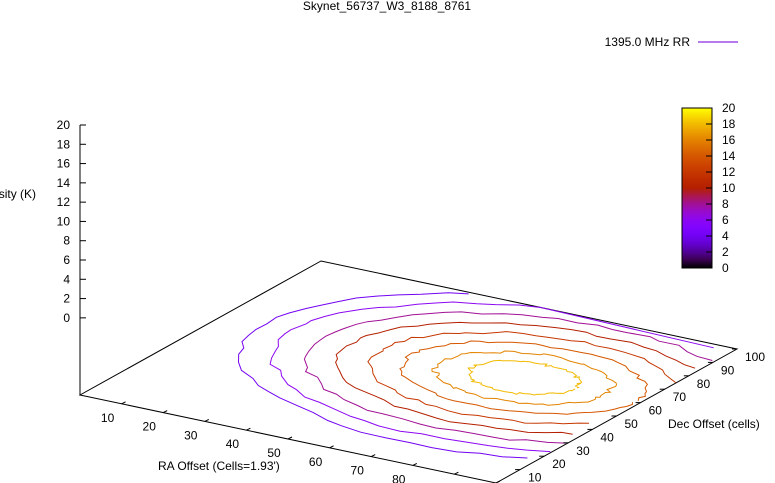  Describe the element at coordinates (648, 42) in the screenshot. I see `legend-label: 1395.0 MHz RR` at that location.